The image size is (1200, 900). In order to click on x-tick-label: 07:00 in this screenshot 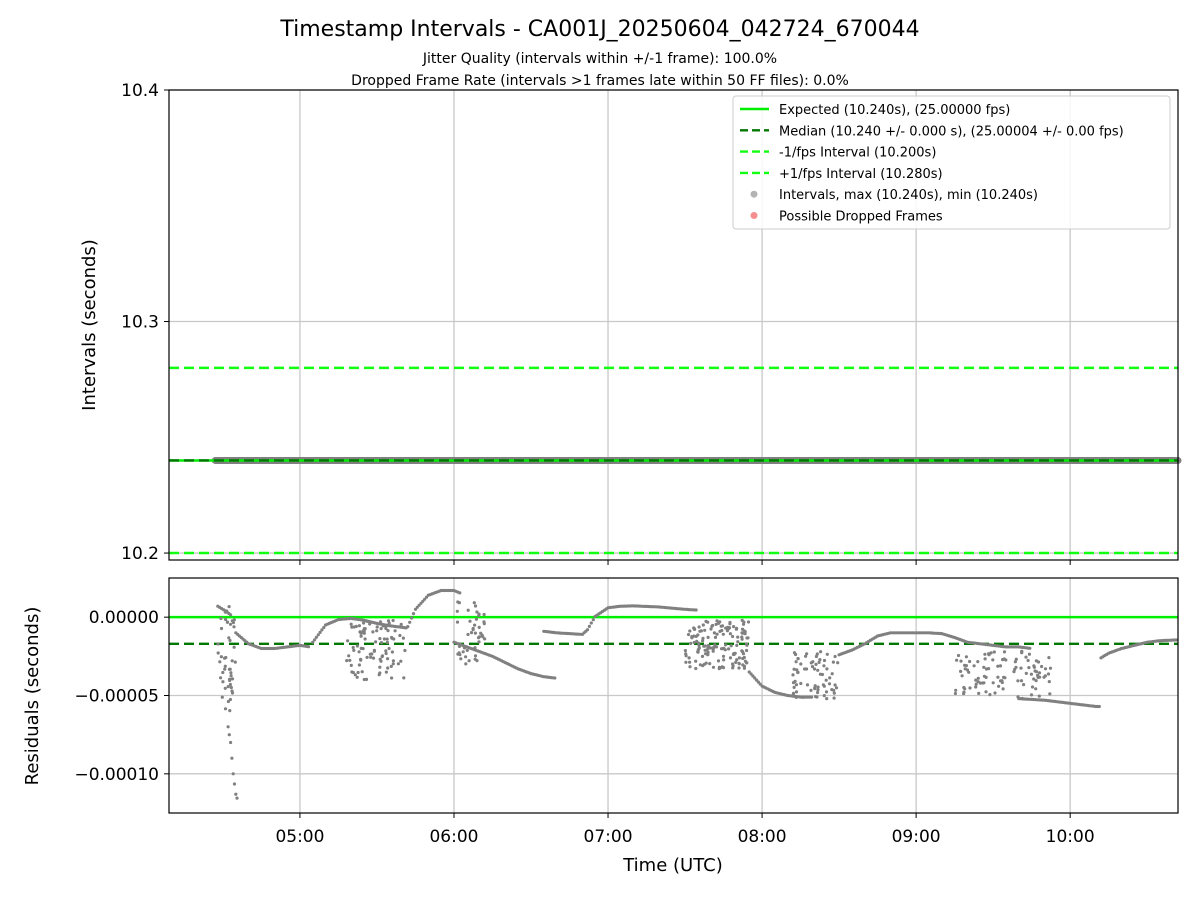, I will do `click(608, 837)`.